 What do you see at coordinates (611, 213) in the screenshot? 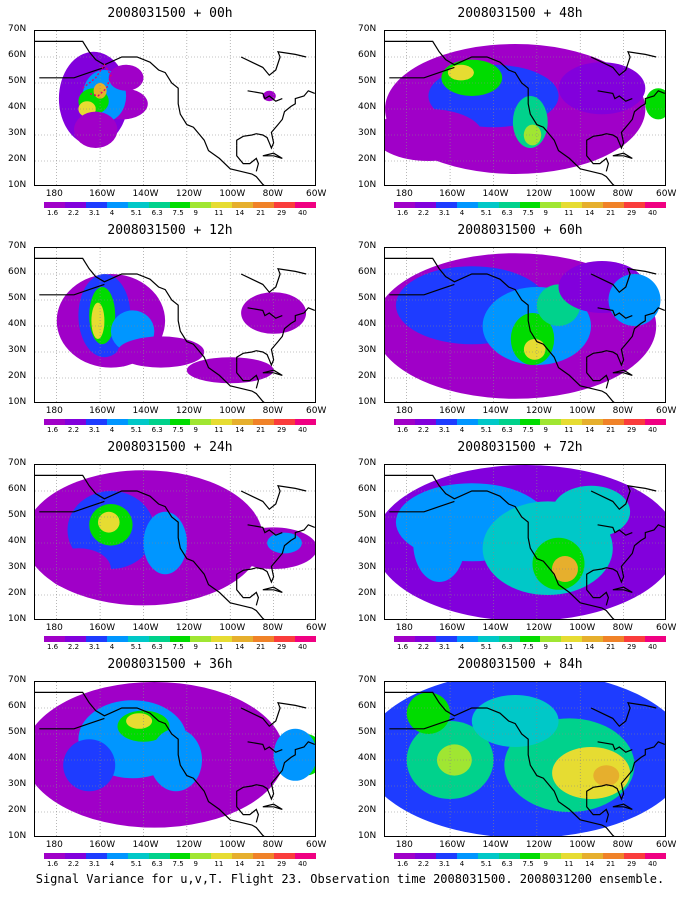
I see `colorbar-level-label: 21` at bounding box center [611, 213].